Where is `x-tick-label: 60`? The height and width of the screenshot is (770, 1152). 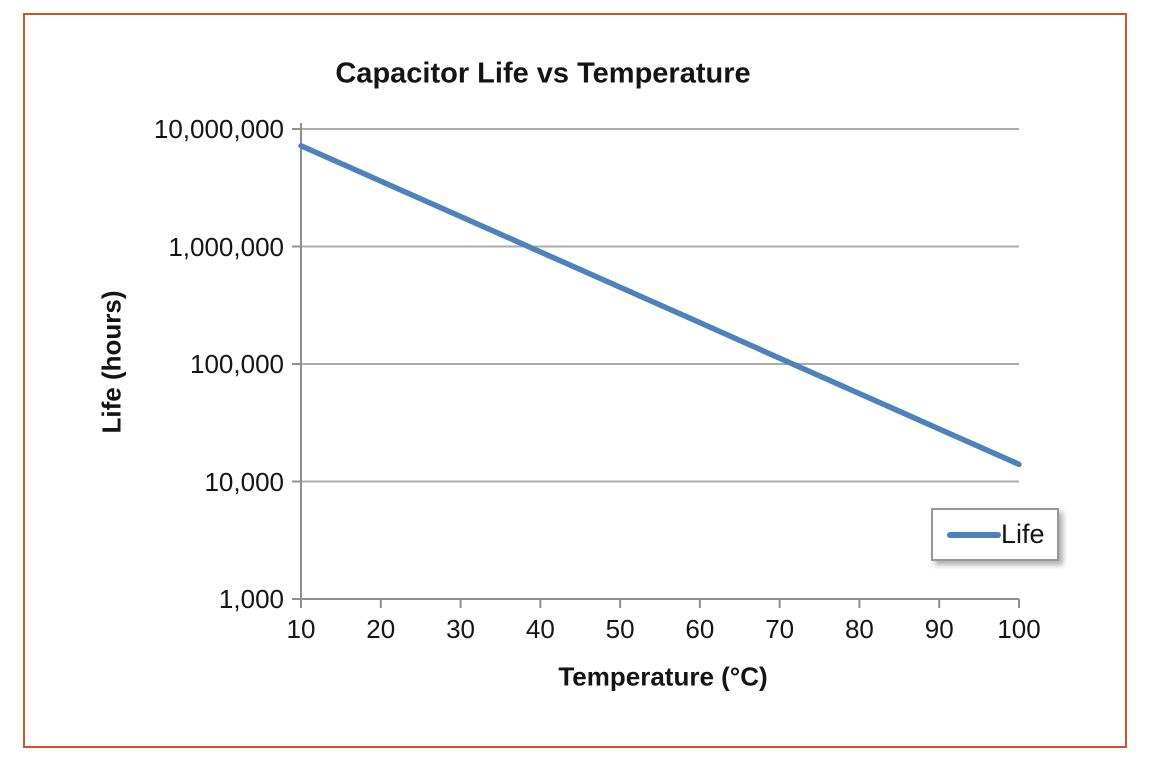 x-tick-label: 60 is located at coordinates (700, 629).